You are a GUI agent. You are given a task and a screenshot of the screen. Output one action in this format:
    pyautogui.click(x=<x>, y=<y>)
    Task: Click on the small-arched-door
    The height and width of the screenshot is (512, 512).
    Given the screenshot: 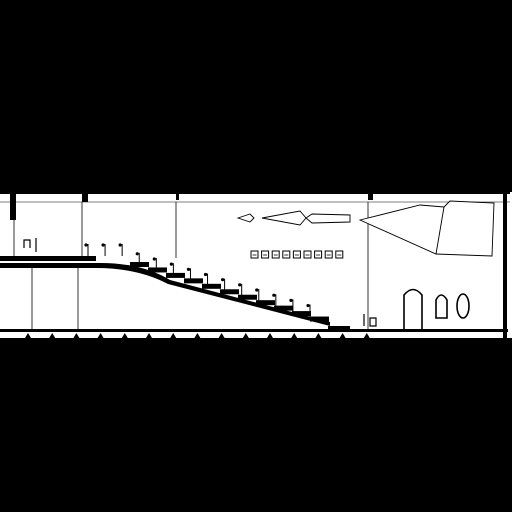 What is the action you would take?
    pyautogui.click(x=441, y=306)
    